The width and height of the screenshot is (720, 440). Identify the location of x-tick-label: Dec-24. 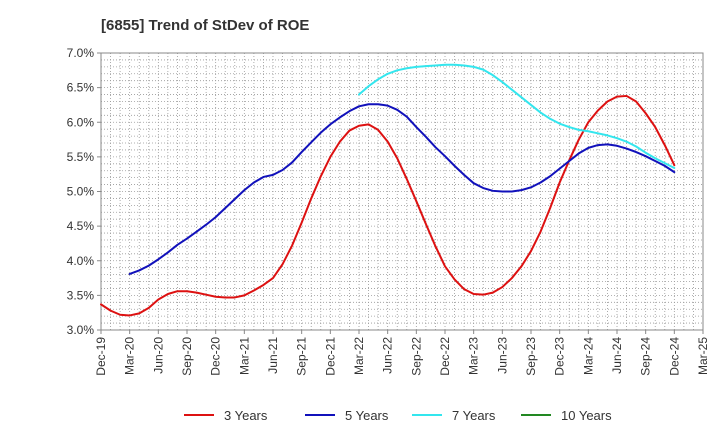
(674, 356).